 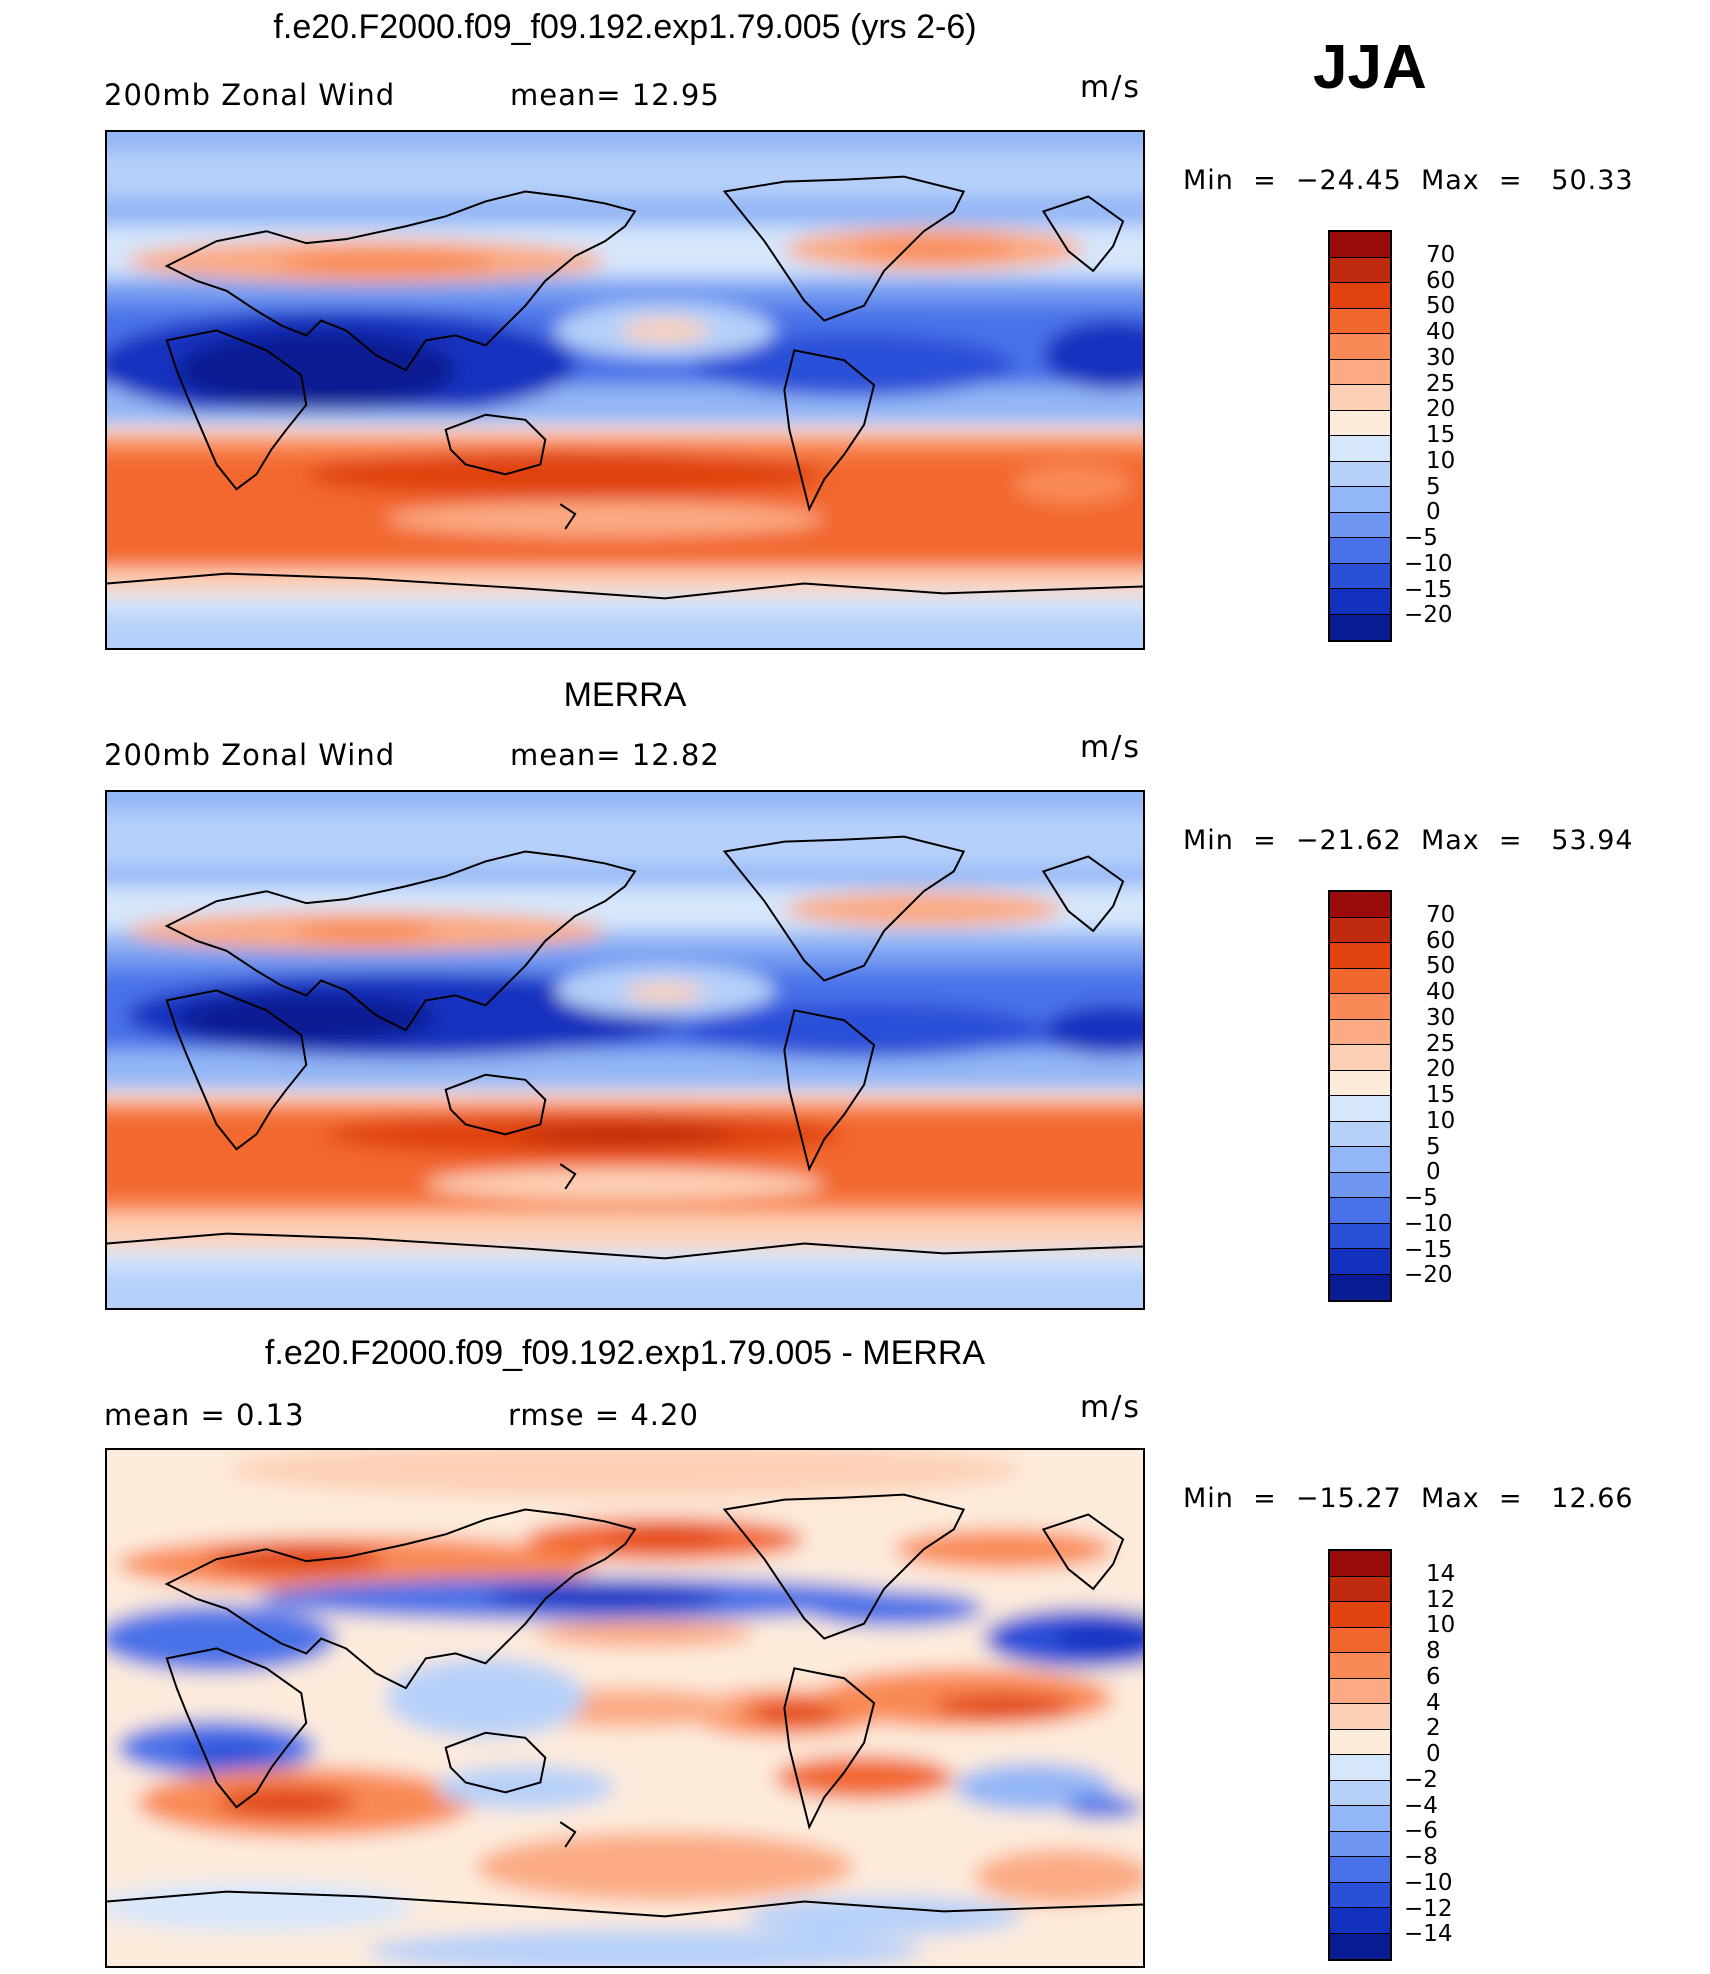 What do you see at coordinates (1441, 1599) in the screenshot?
I see `colorbar-tick-label: 12` at bounding box center [1441, 1599].